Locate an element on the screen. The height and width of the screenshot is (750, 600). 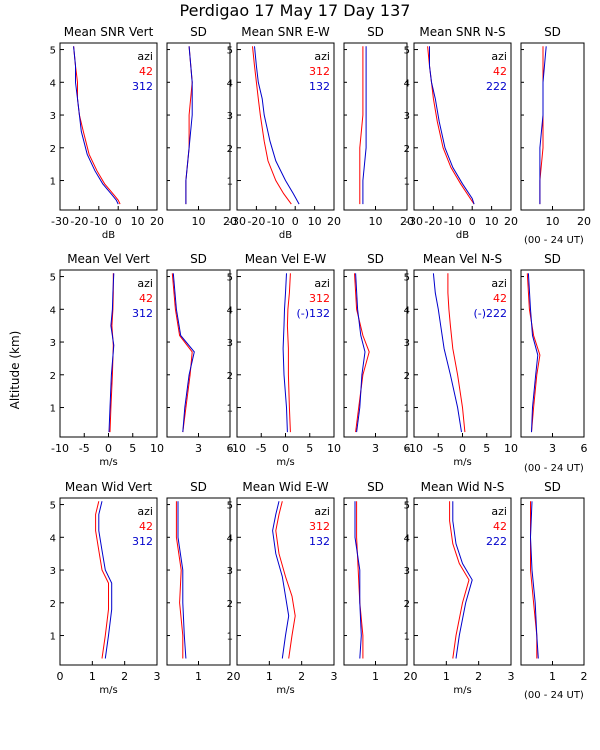
legend-entry: 132 is located at coordinates (319, 541).